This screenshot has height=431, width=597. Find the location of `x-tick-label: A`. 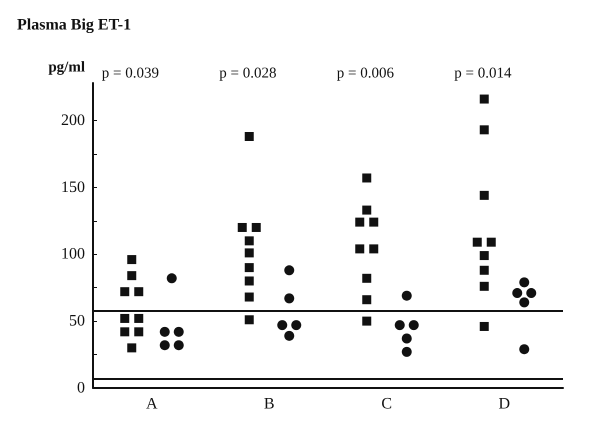

x-tick-label: A is located at coordinates (152, 404).